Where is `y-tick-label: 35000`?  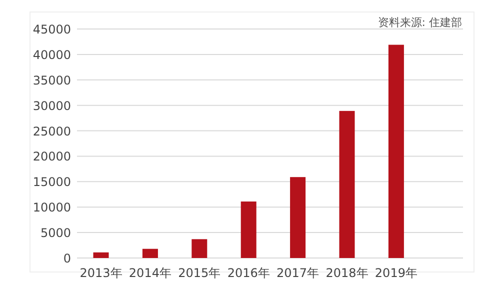 y-tick-label: 35000 is located at coordinates (51, 80).